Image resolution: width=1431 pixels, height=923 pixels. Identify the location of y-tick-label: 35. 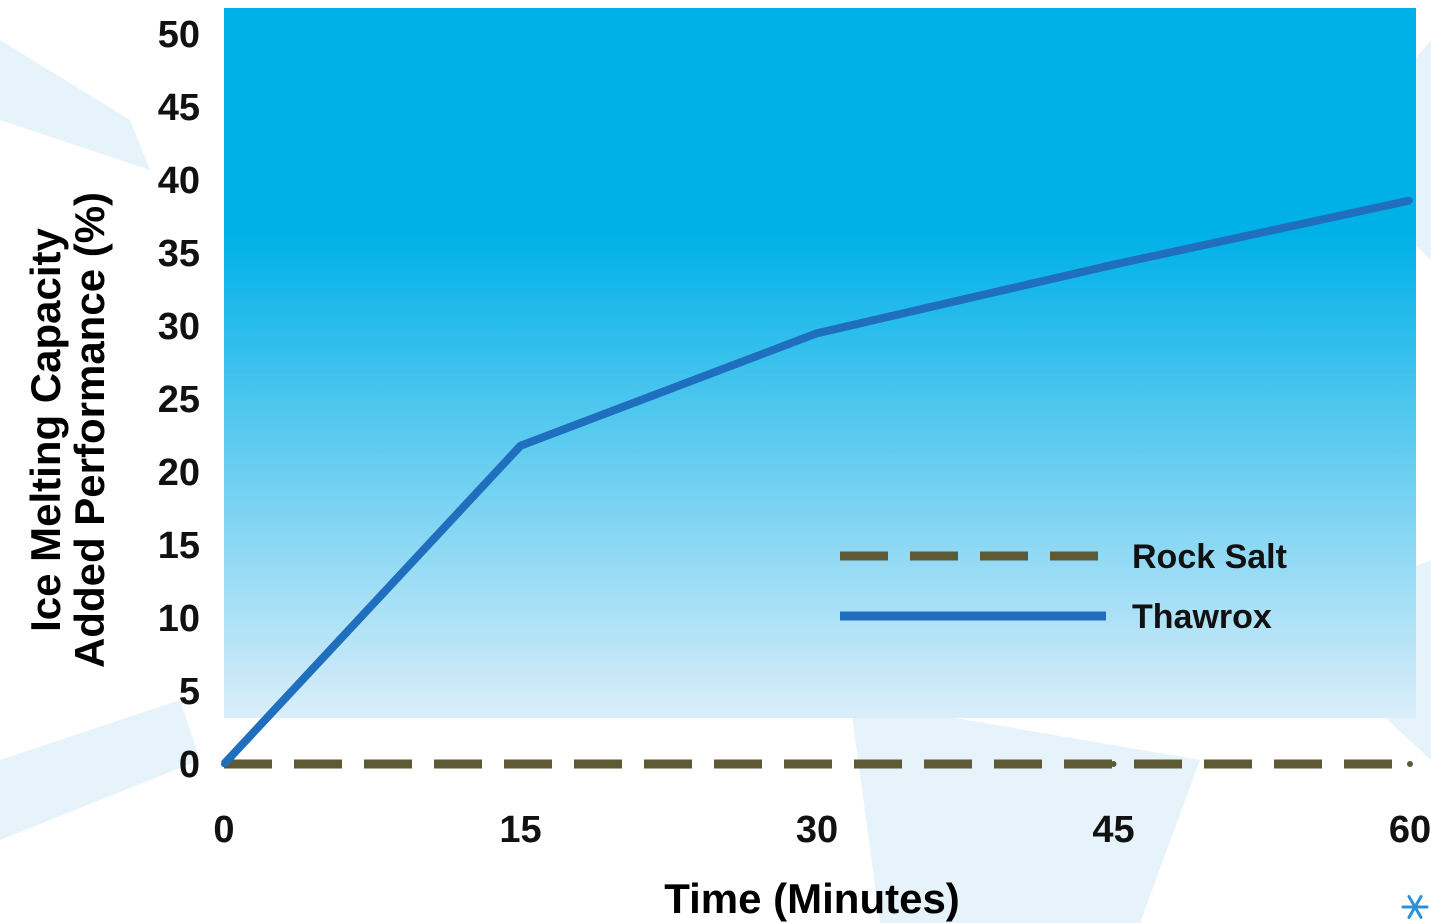
(179, 254).